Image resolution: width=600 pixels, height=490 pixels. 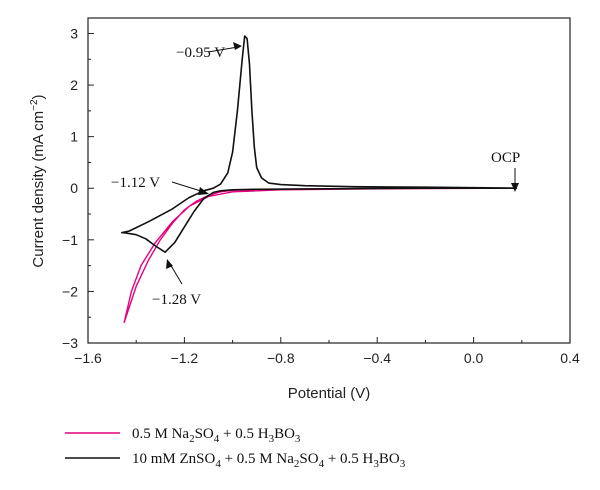 What do you see at coordinates (70, 240) in the screenshot?
I see `y-tick-label: −1` at bounding box center [70, 240].